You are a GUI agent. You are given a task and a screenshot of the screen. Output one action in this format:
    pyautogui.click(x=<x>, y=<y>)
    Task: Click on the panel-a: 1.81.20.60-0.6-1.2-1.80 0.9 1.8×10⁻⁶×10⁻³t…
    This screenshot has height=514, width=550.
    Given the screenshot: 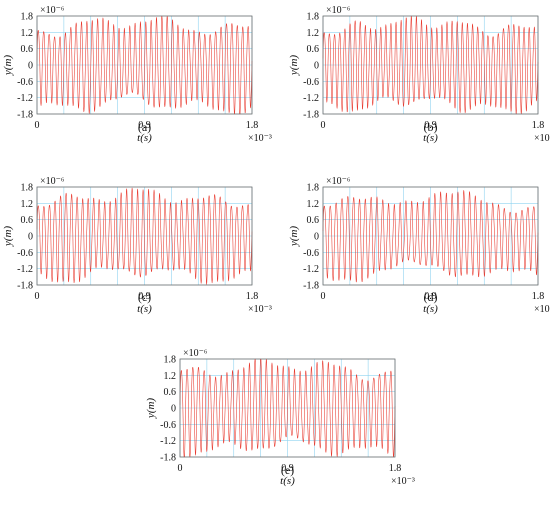 What is the action you would take?
    pyautogui.click(x=137, y=74)
    